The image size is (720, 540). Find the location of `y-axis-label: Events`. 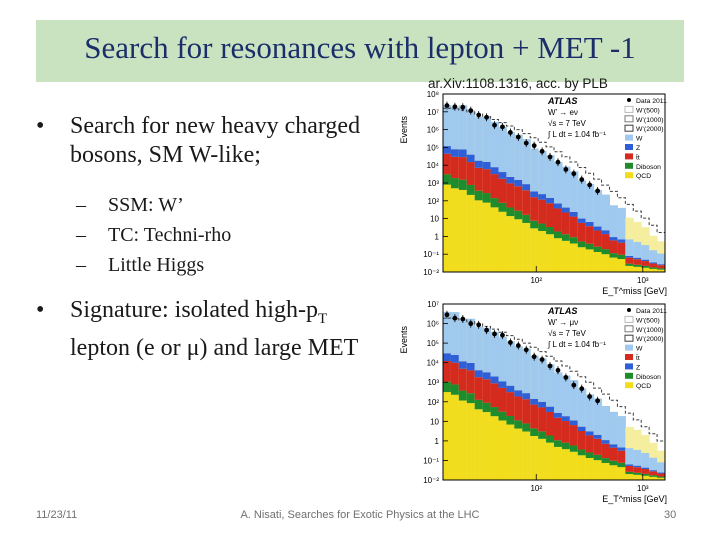

y-axis-label: Events is located at coordinates (404, 340).